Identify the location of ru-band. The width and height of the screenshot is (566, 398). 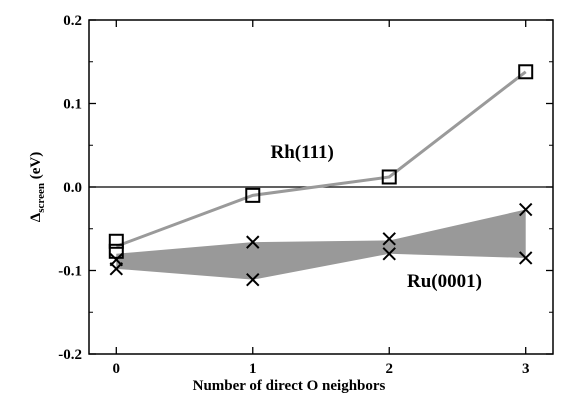
(321, 244).